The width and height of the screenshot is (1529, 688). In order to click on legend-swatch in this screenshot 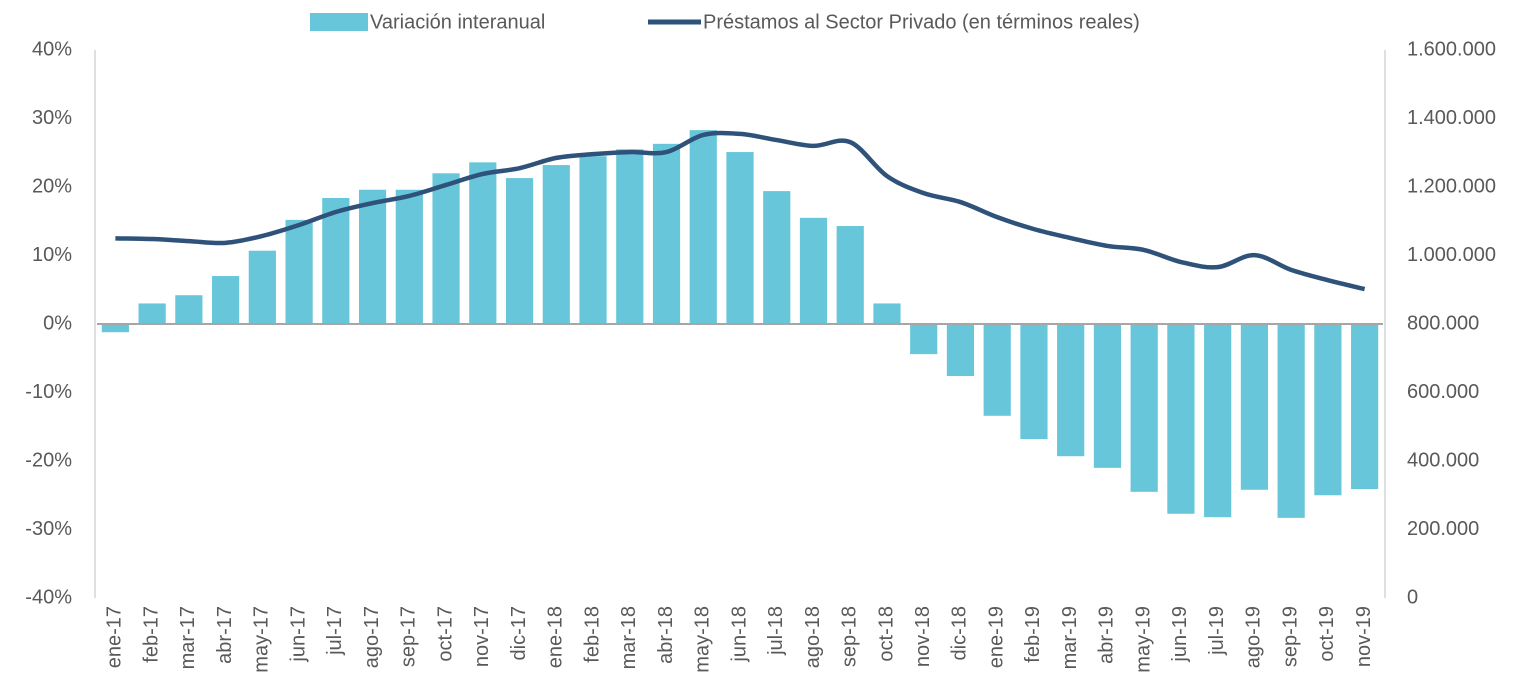, I will do `click(339, 22)`.